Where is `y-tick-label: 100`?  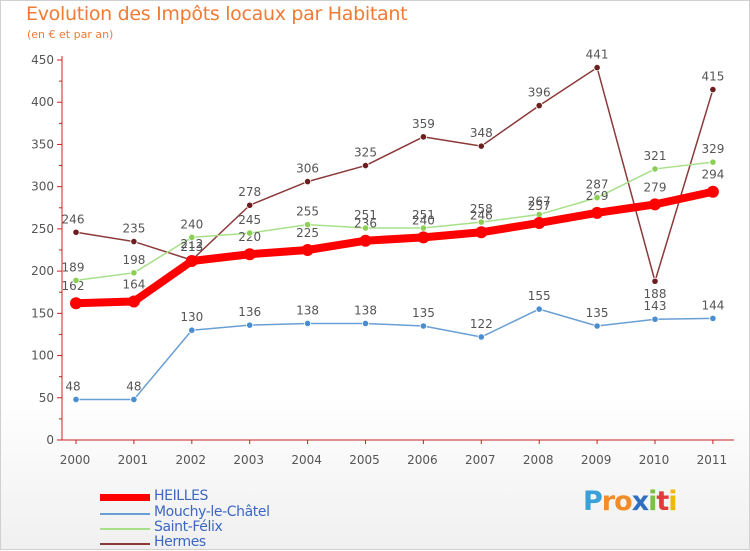 y-tick-label: 100 is located at coordinates (42, 356).